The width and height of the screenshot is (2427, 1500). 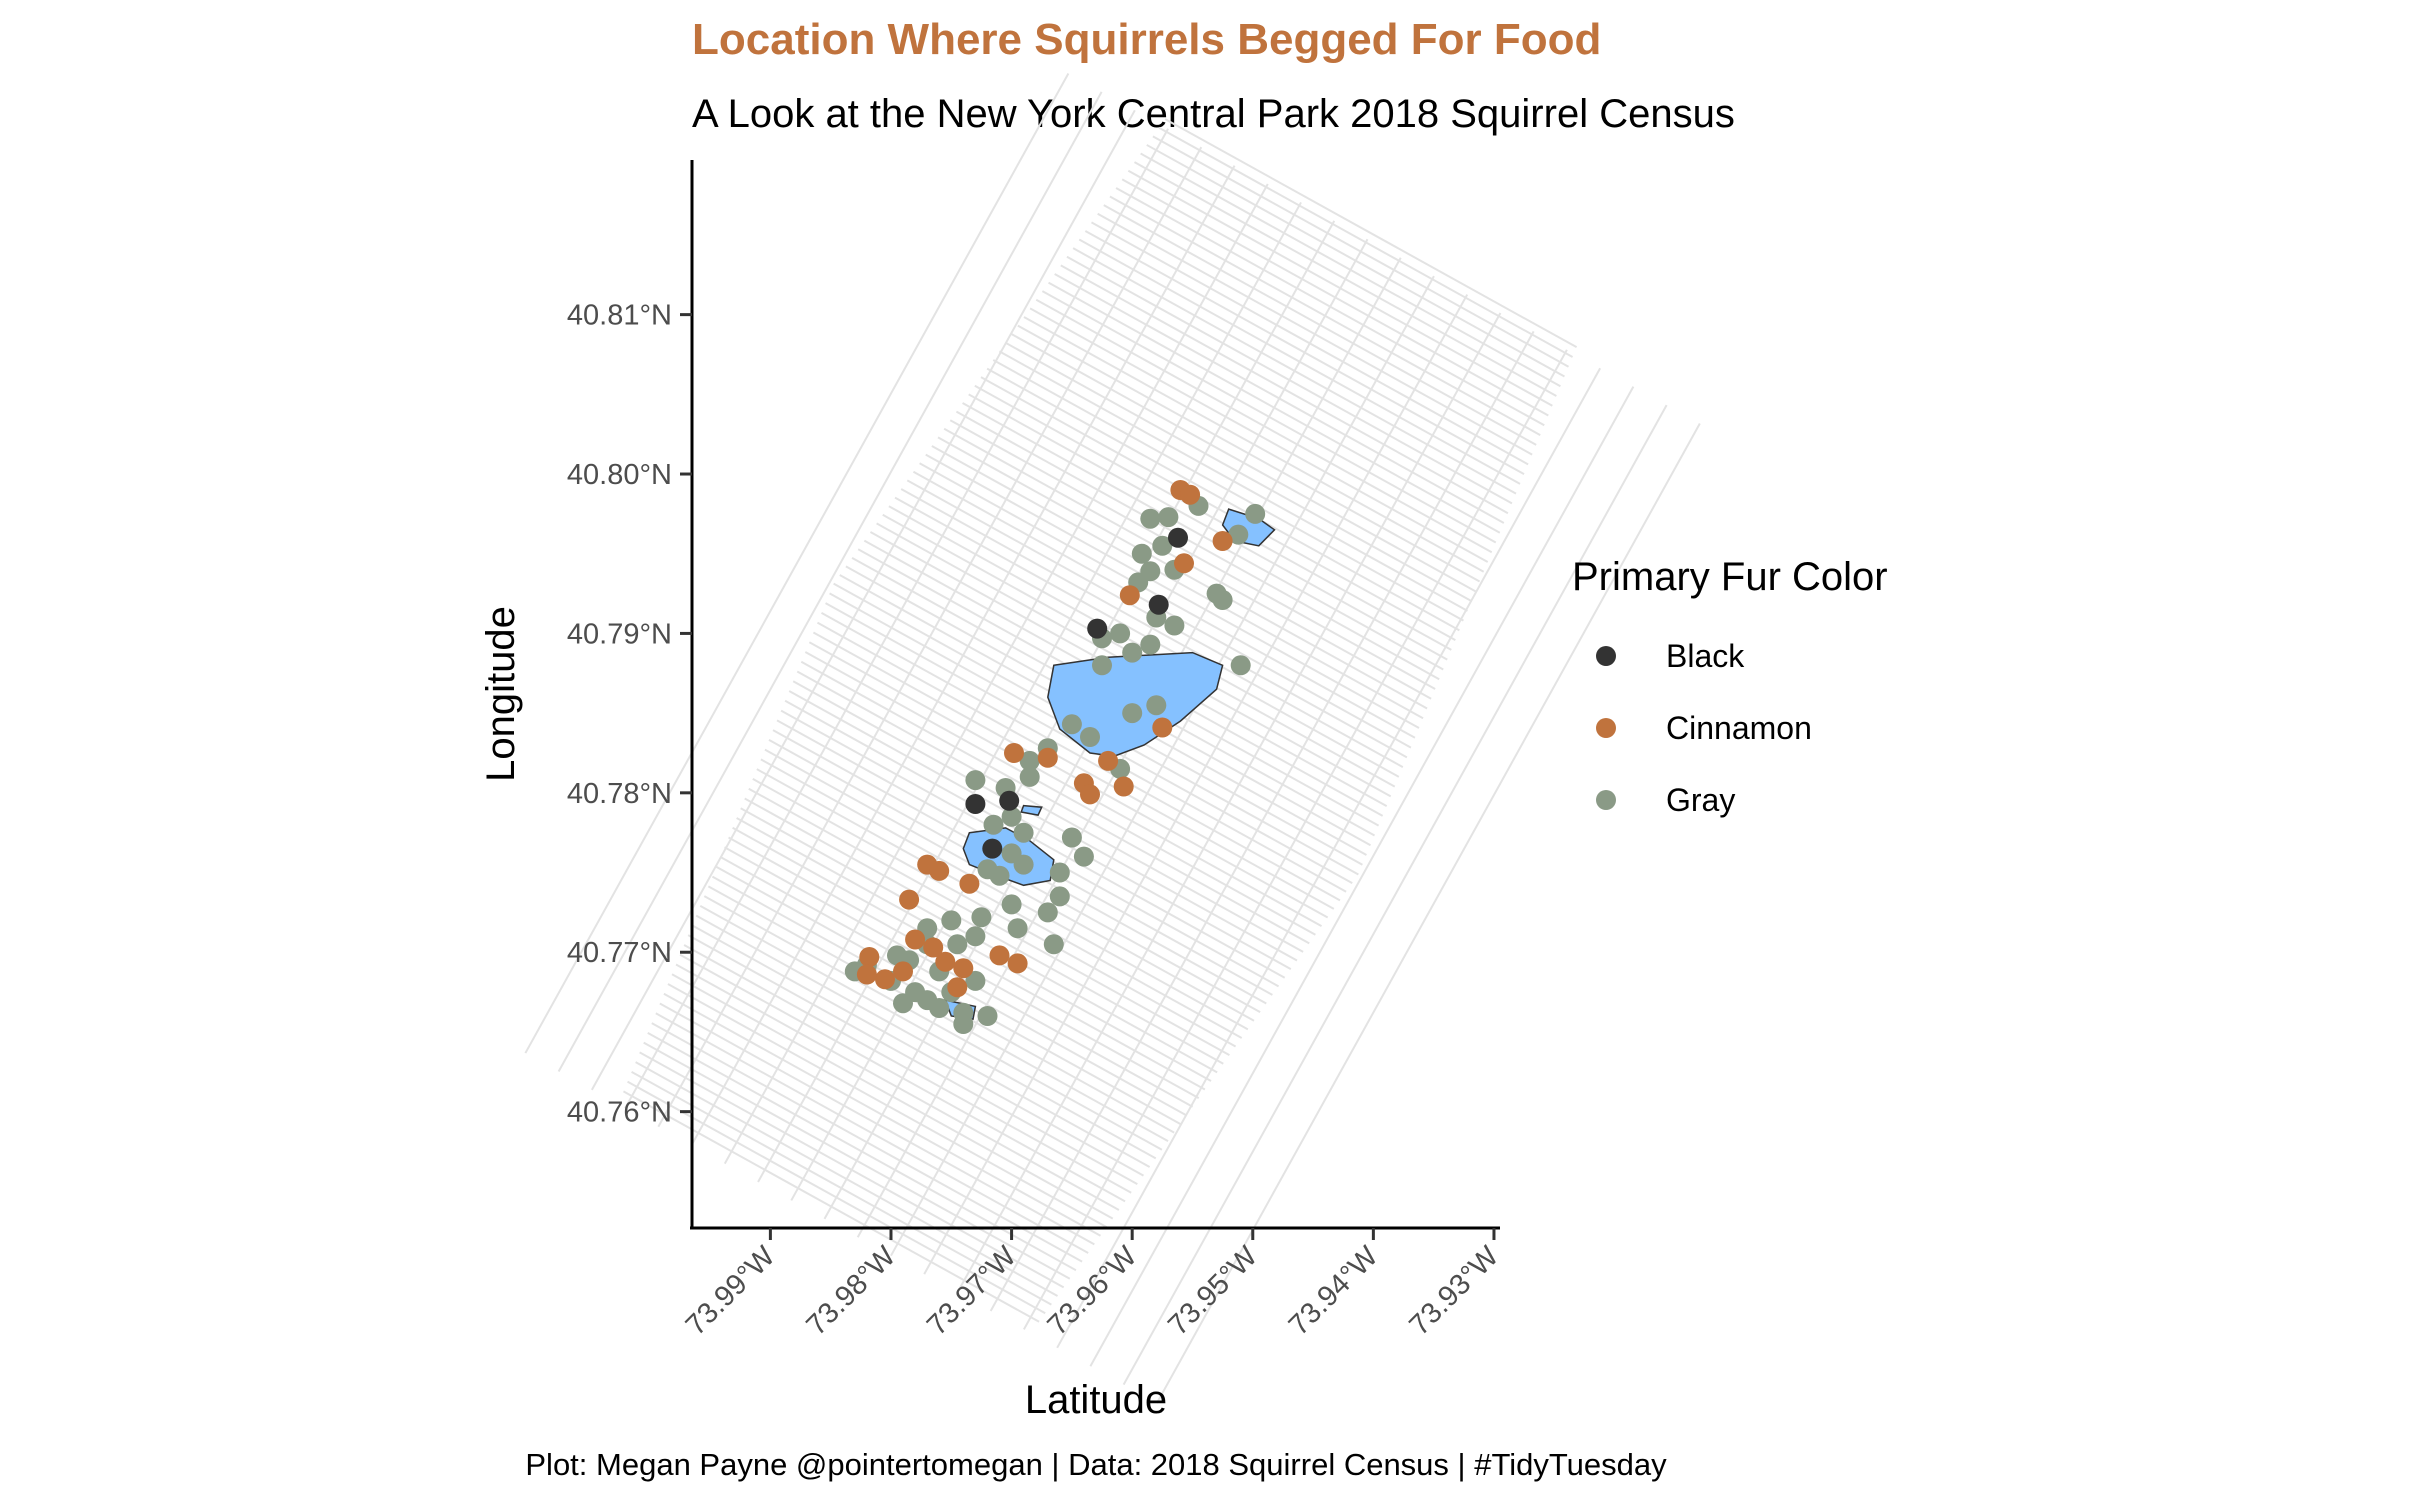 I want to click on legend: Primary Fur Color Black Cinnamon Gray, so click(x=1730, y=686).